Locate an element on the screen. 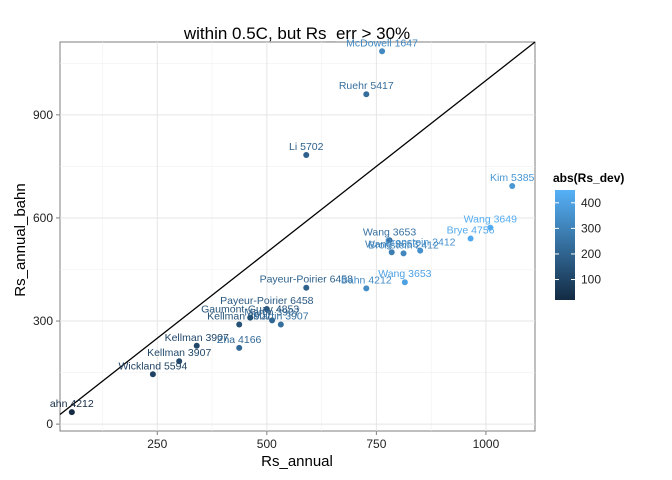 The height and width of the screenshot is (480, 672). point-label: Wickland 5594 is located at coordinates (152, 366).